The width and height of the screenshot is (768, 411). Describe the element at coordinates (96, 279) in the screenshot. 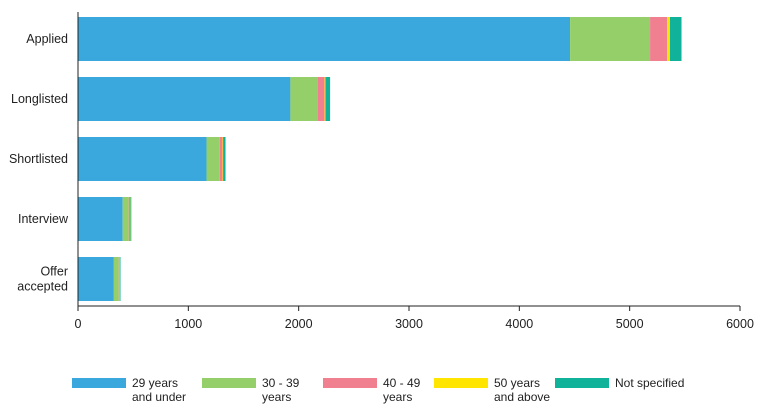

I see `bar-s29-cat4` at that location.